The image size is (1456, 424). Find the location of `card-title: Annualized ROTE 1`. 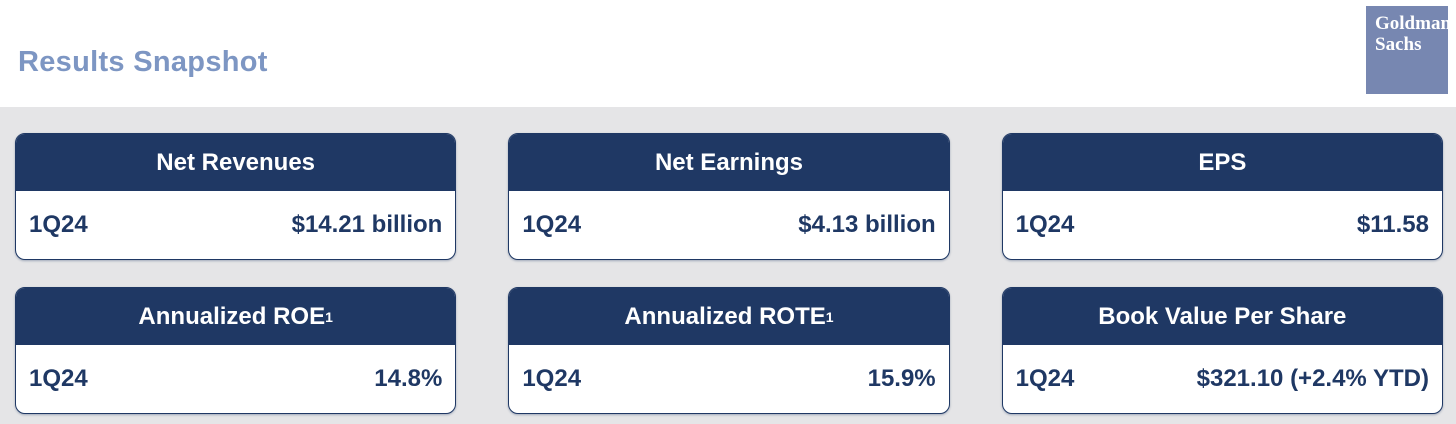

card-title: Annualized ROTE 1 is located at coordinates (729, 316).